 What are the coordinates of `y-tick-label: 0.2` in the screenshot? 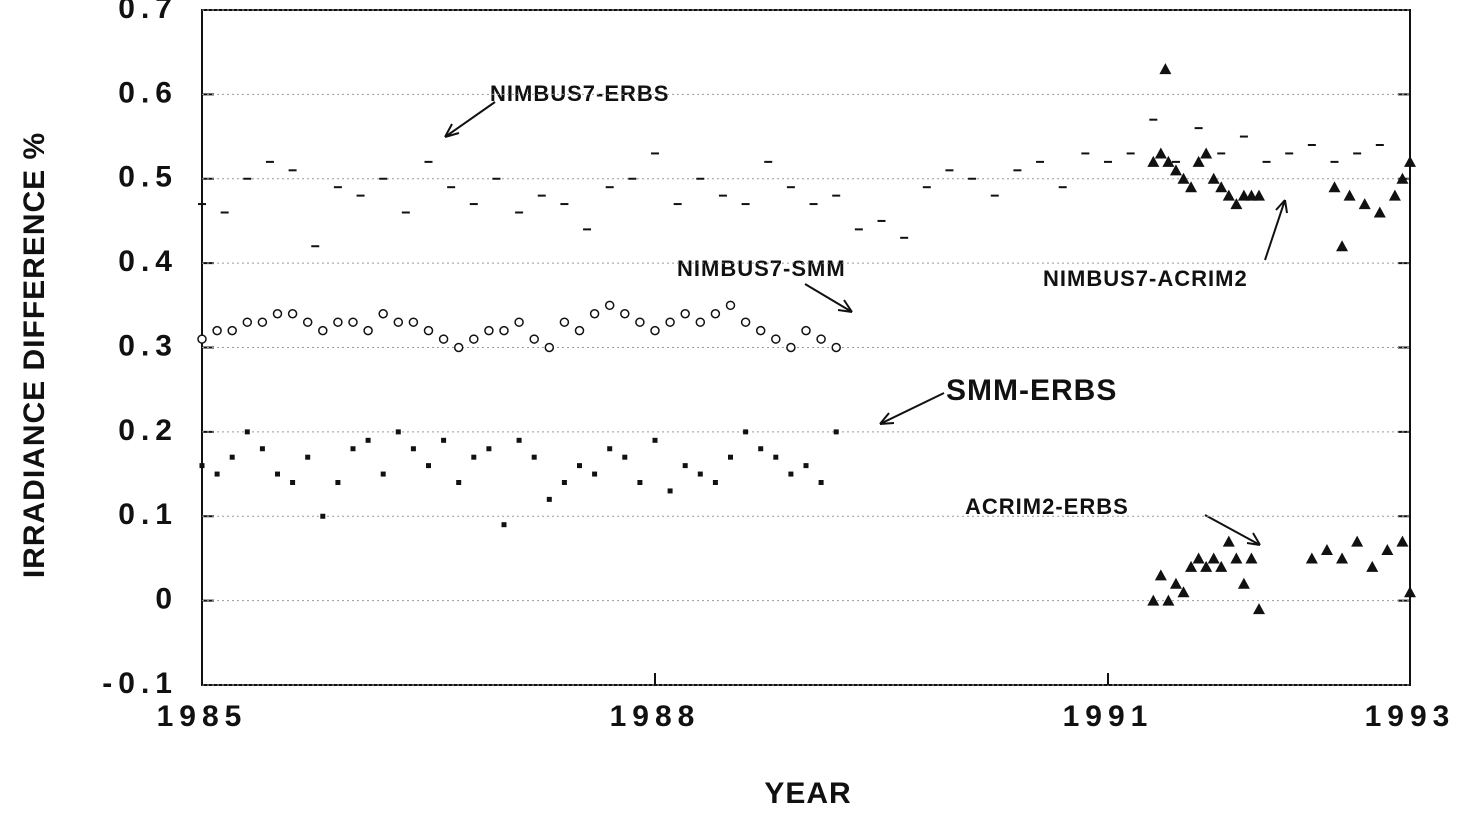 It's located at (148, 430).